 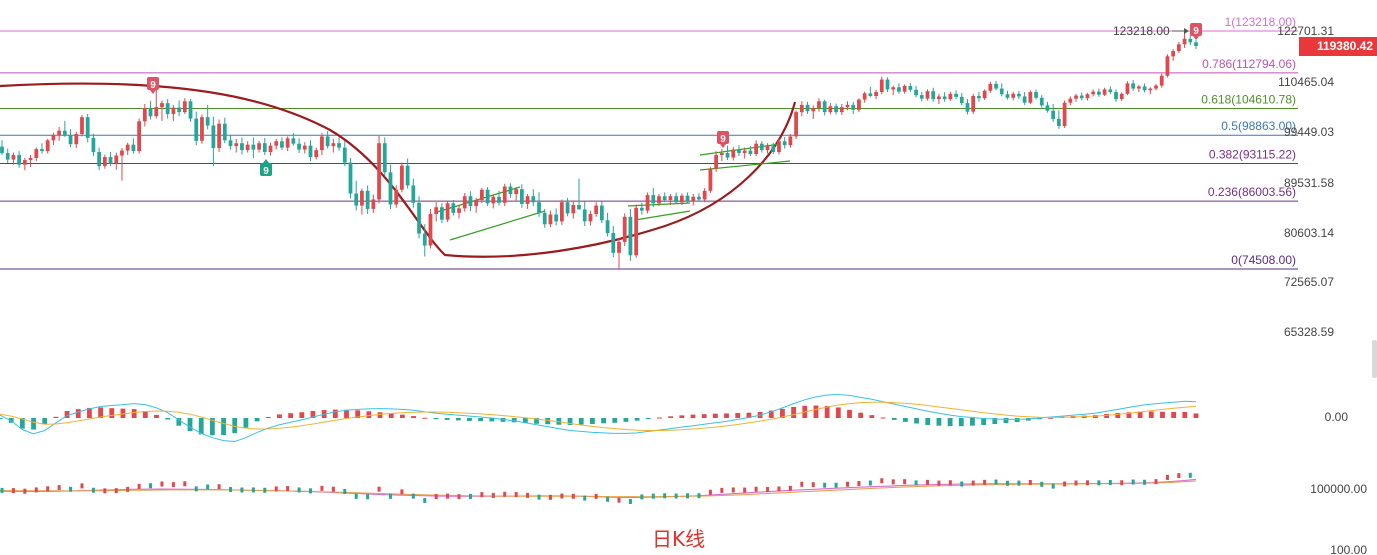 What do you see at coordinates (1374, 359) in the screenshot?
I see `scroll-handle` at bounding box center [1374, 359].